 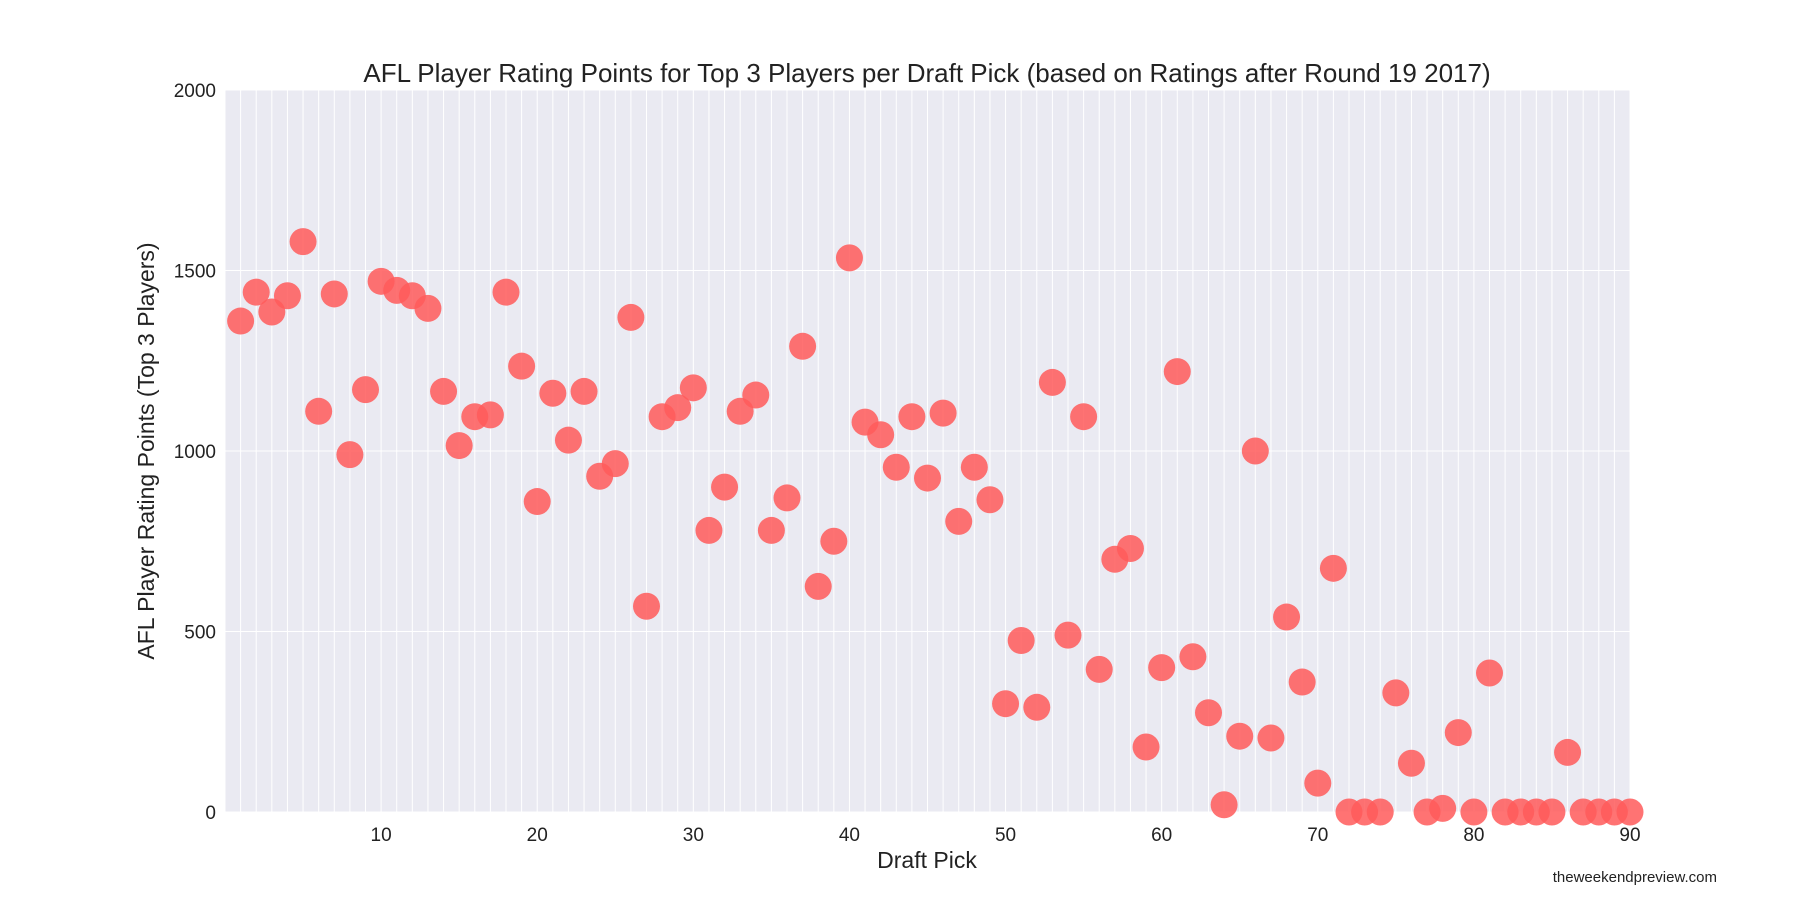 I want to click on x-tick-label: 30, so click(x=693, y=835).